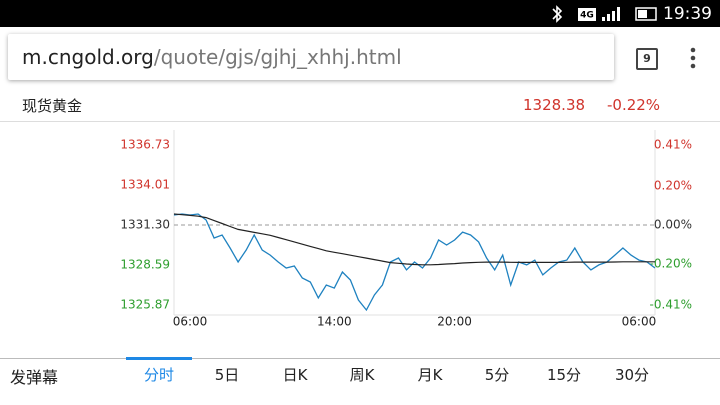 The image size is (720, 405). What do you see at coordinates (687, 14) in the screenshot?
I see `clock: 19:39` at bounding box center [687, 14].